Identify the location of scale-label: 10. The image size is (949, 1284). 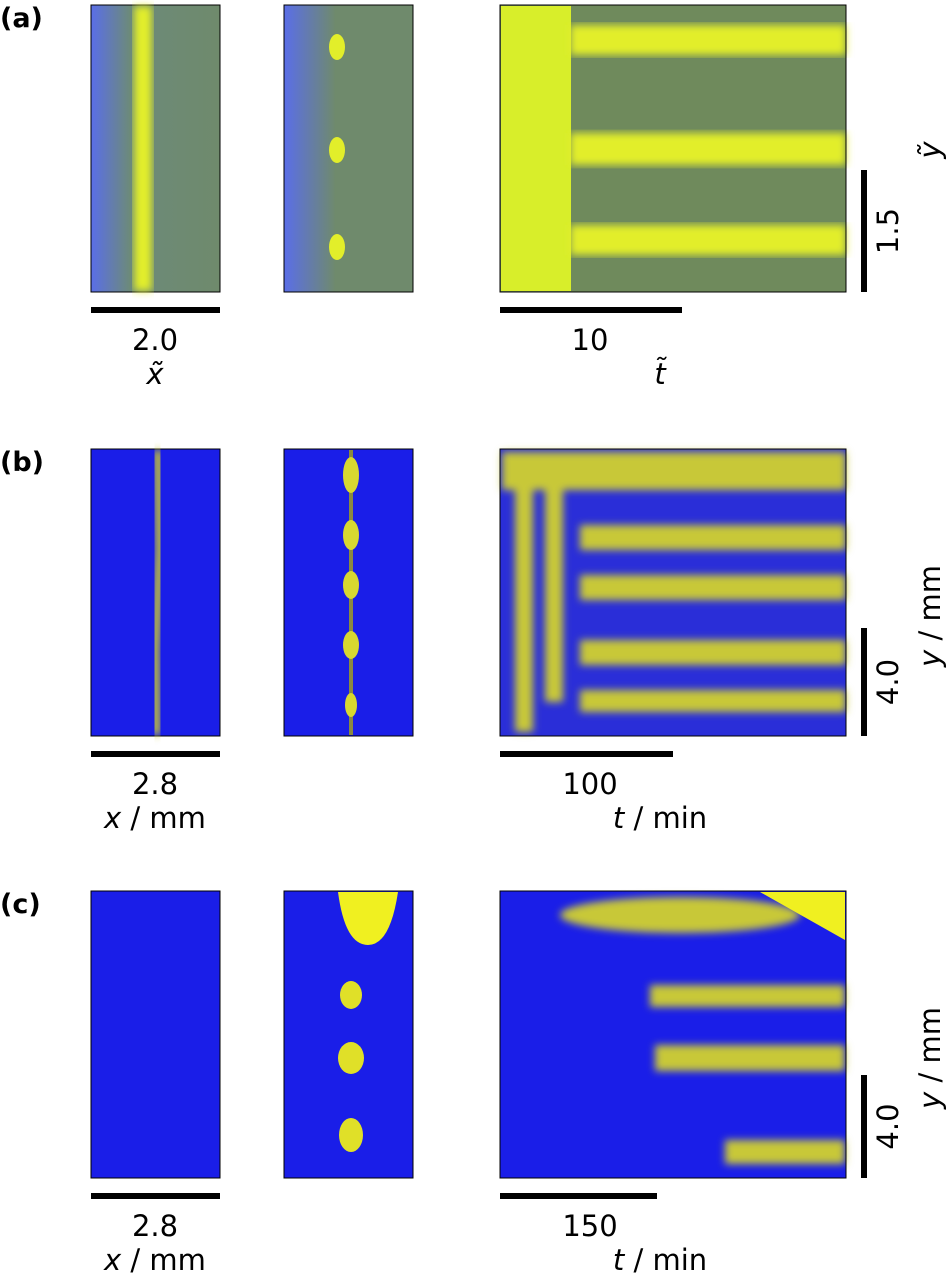
(590, 340).